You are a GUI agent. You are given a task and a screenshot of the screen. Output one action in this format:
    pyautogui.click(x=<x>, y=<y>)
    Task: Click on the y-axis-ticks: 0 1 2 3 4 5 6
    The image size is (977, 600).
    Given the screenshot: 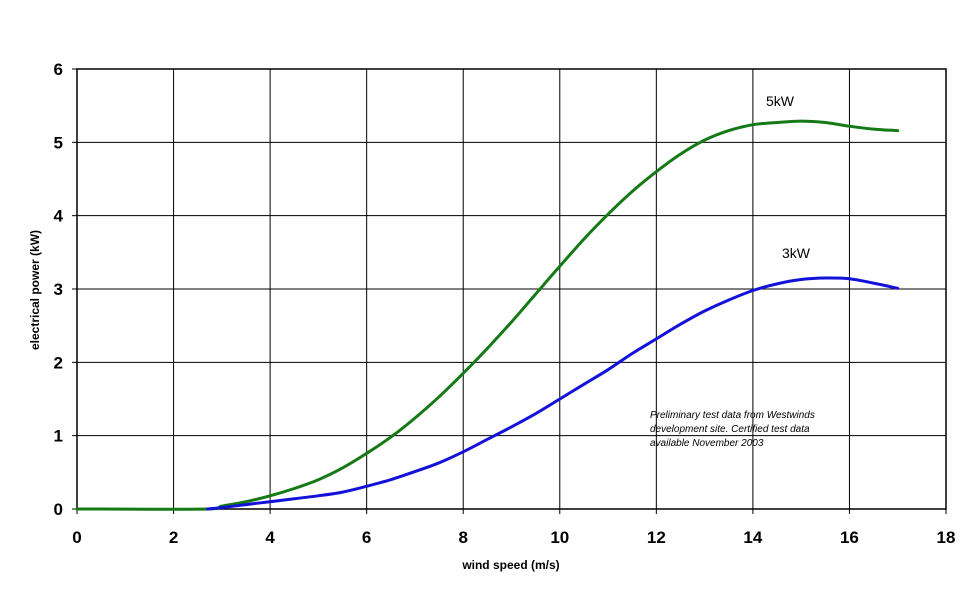 What is the action you would take?
    pyautogui.click(x=65, y=289)
    